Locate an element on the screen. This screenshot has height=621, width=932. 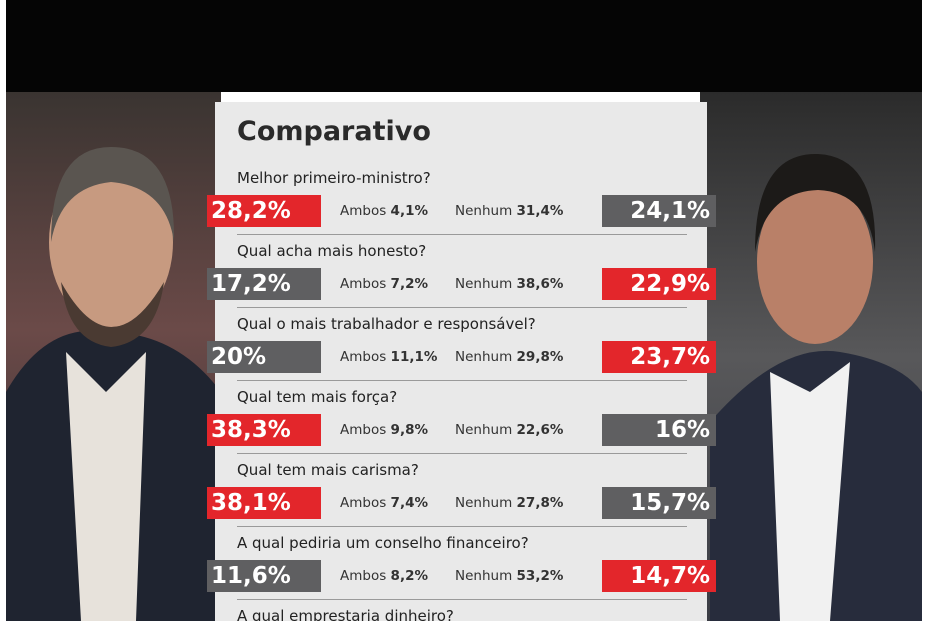
question: Melhor primeiro-ministro? is located at coordinates (334, 178).